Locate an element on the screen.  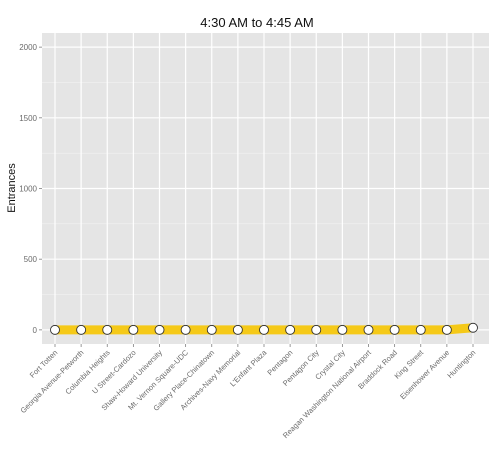
points-layer is located at coordinates (264, 328).